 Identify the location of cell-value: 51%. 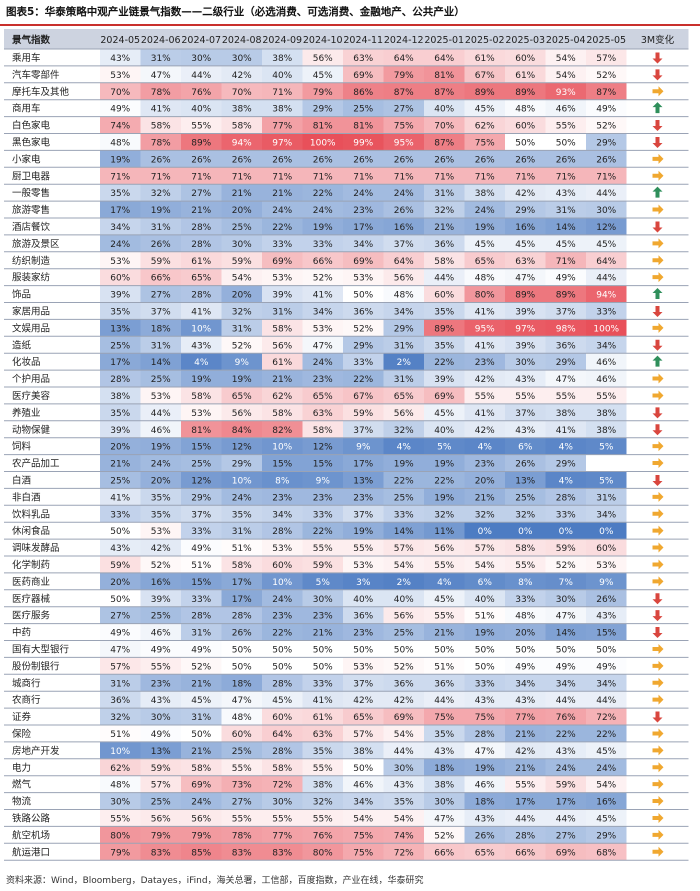
(120, 735).